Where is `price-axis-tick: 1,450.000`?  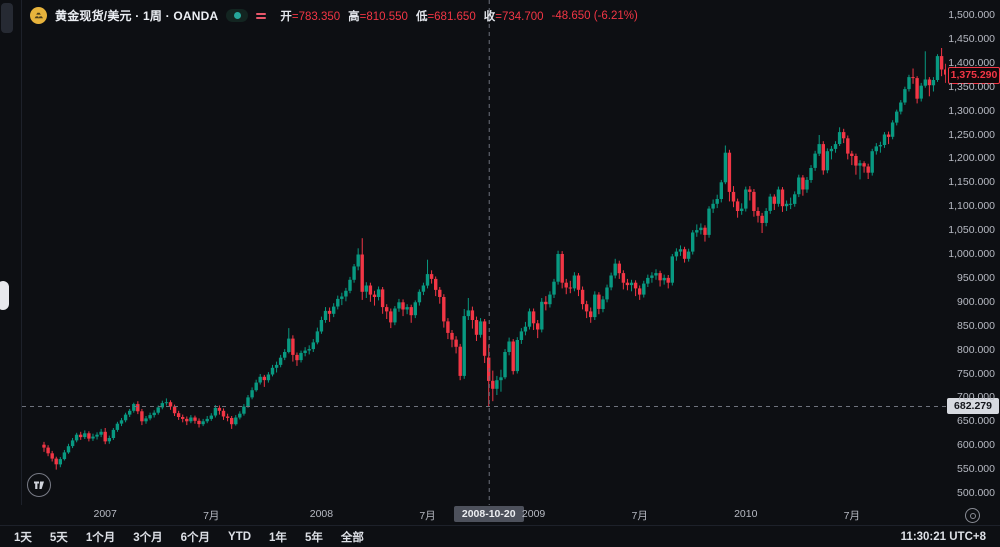
price-axis-tick: 1,450.000 is located at coordinates (971, 38).